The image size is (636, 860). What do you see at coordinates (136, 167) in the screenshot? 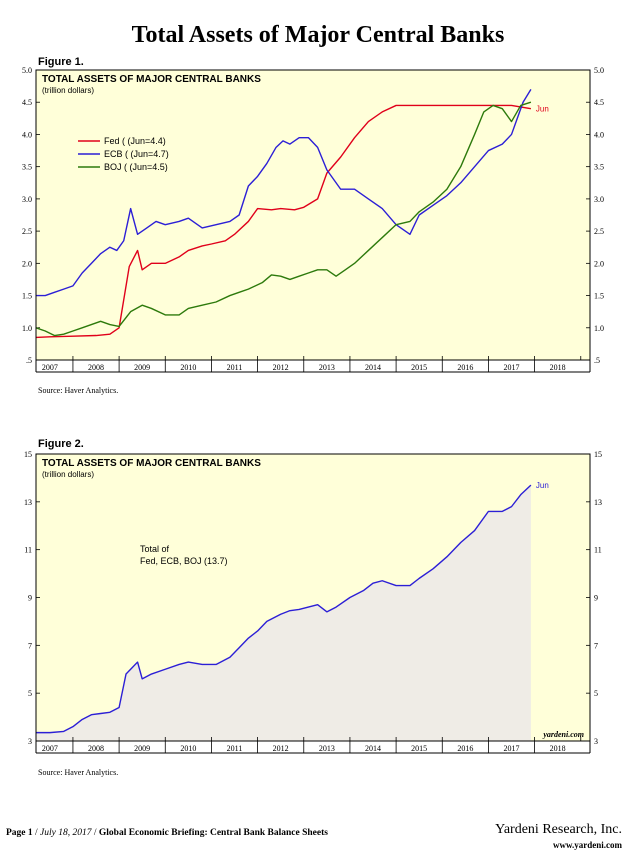
I see `legend-label: BOJ ( (Jun=4.5)` at bounding box center [136, 167].